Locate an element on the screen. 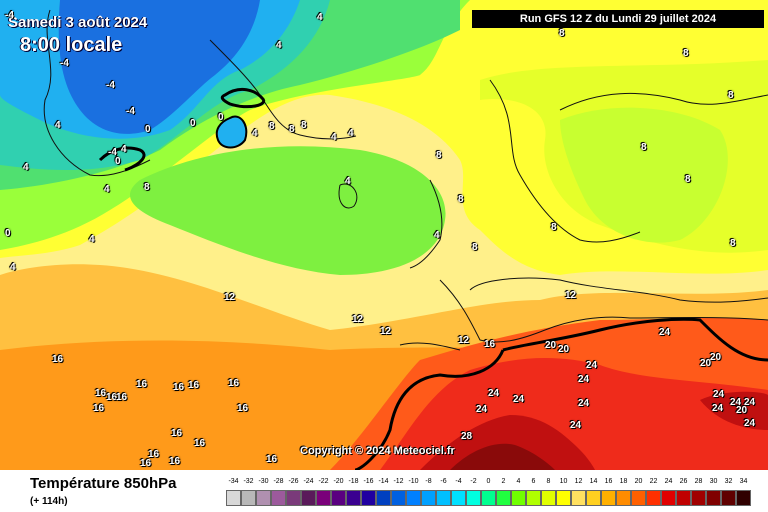 The height and width of the screenshot is (512, 768). scale-tick-label: -22 is located at coordinates (323, 481).